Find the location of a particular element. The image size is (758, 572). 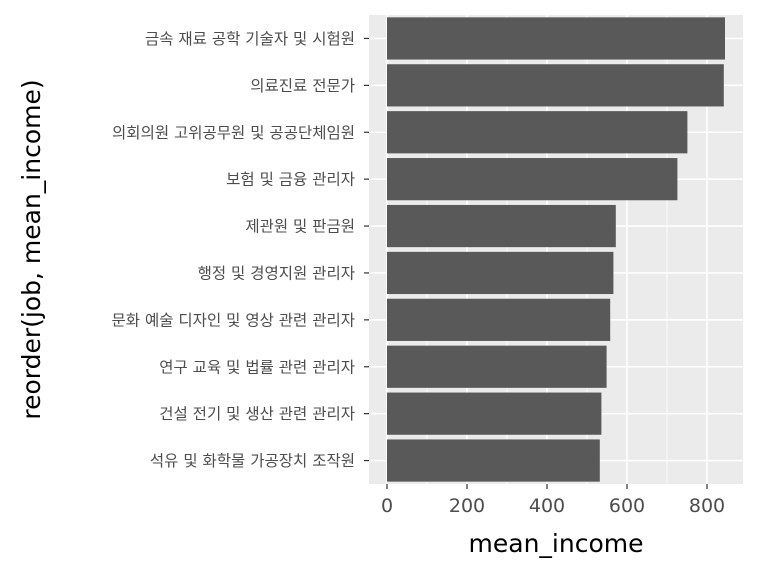

y-tick-label: 문화 예술 디자인 및 영상 관련 관리자 is located at coordinates (233, 320).